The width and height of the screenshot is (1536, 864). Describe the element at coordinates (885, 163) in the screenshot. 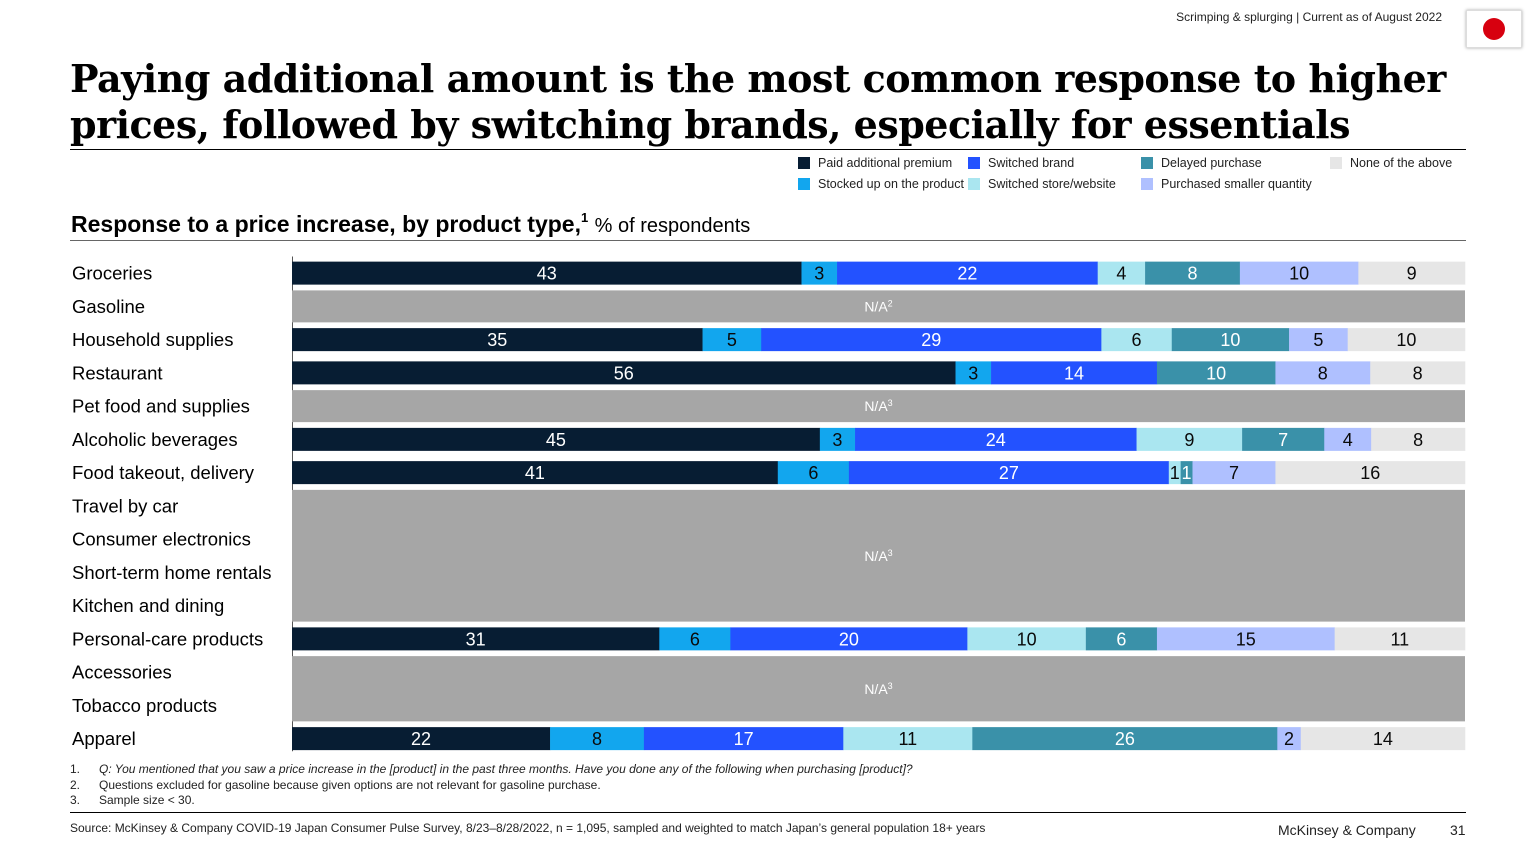

I see `legend-label: Paid additional premium` at that location.